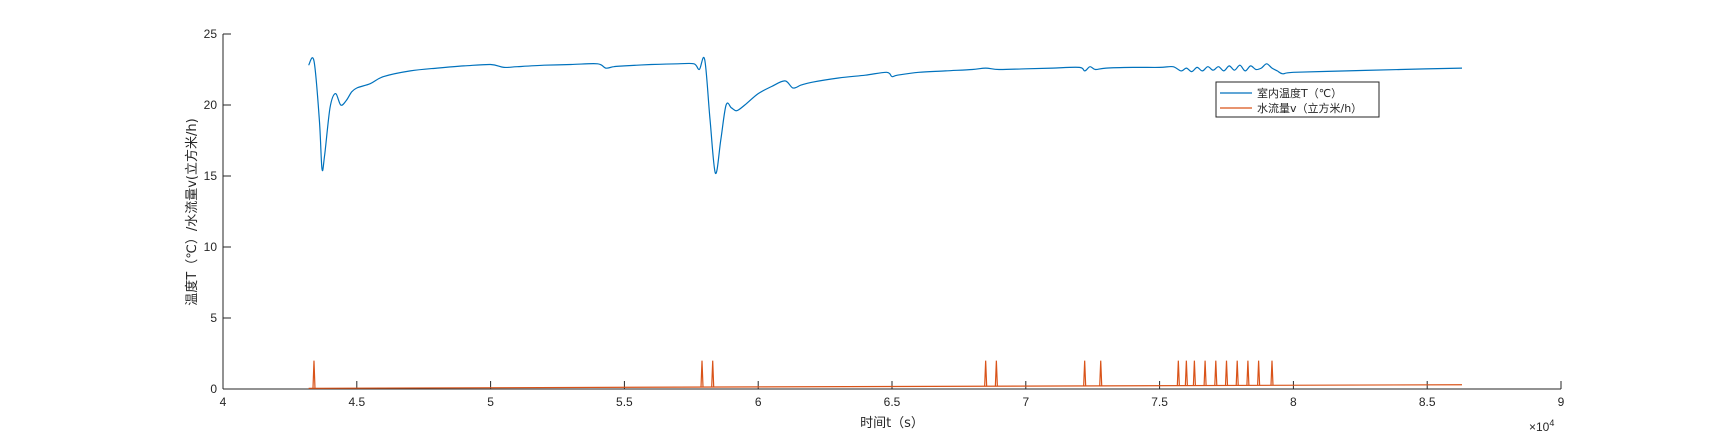  I want to click on x-exponent-label: ×10⁴, so click(1541, 426).